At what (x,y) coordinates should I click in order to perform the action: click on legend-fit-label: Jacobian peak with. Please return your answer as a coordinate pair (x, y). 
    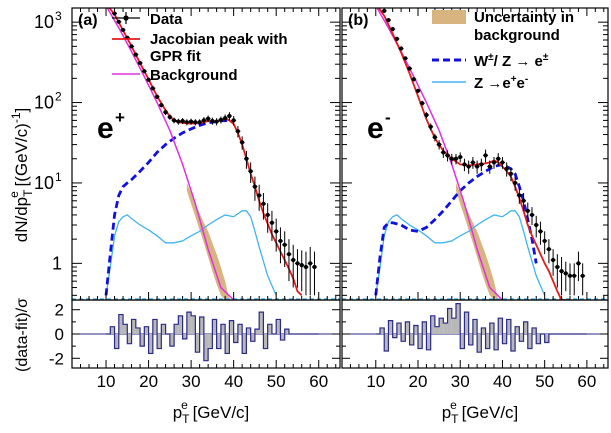
    Looking at the image, I should click on (219, 39).